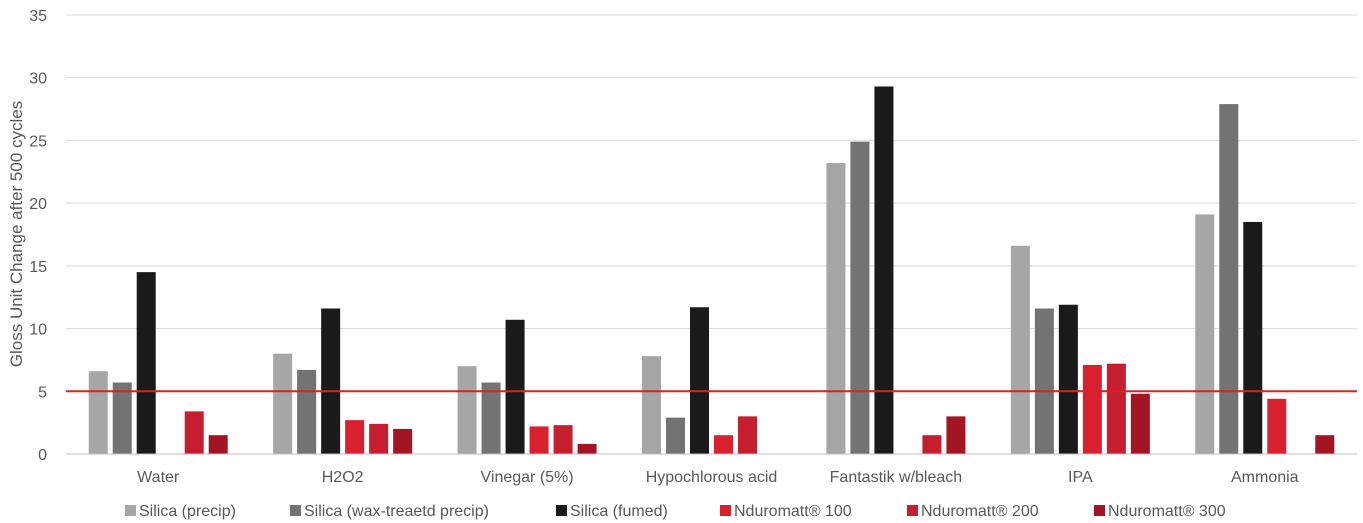  Describe the element at coordinates (38, 330) in the screenshot. I see `y-tick-label: 10` at that location.